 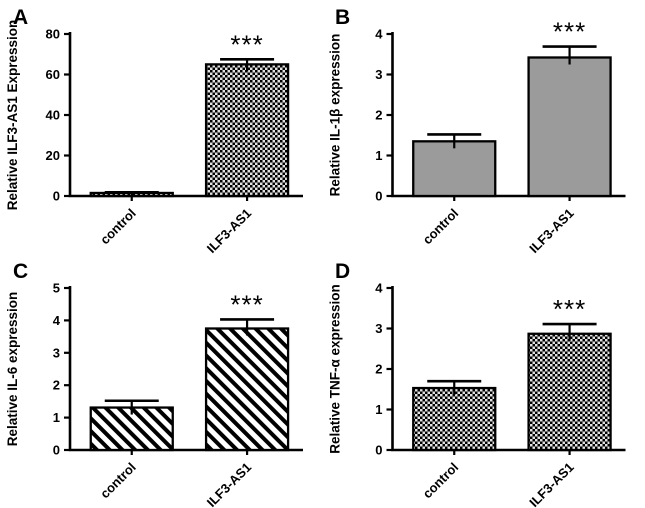 What do you see at coordinates (335, 369) in the screenshot?
I see `y-axis-title: Relative TNF-α expression` at bounding box center [335, 369].